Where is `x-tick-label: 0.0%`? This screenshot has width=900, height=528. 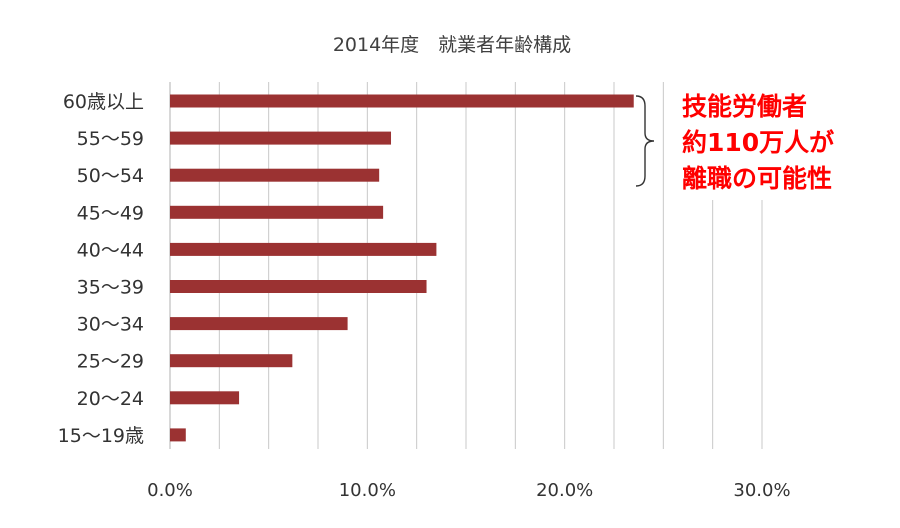
x-tick-label: 0.0% is located at coordinates (170, 490).